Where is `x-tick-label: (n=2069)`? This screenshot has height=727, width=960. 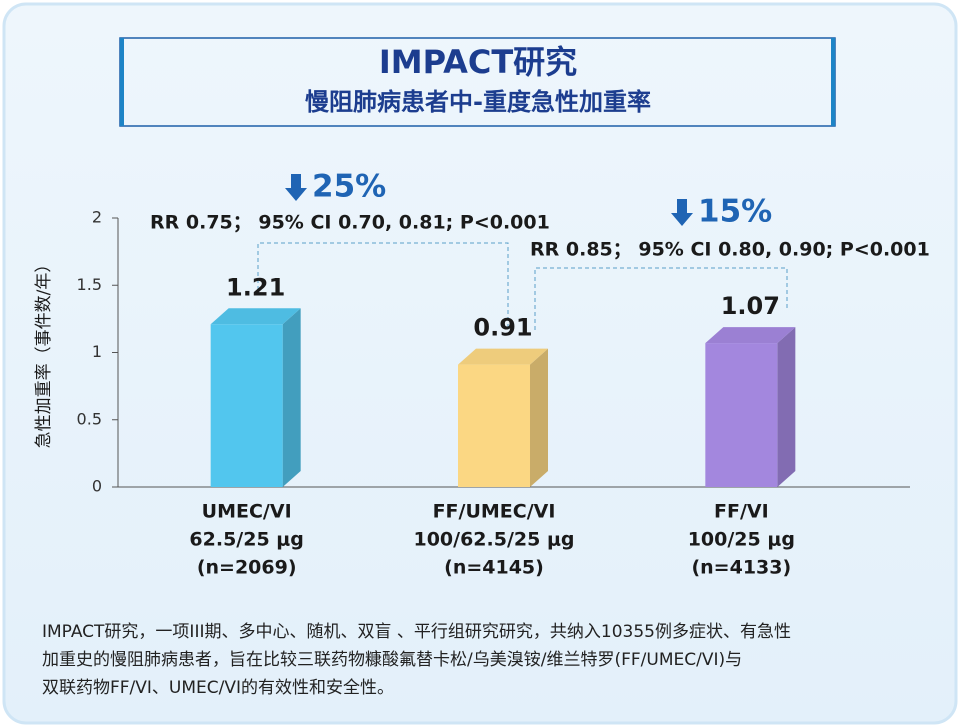
x-tick-label: (n=2069) is located at coordinates (247, 568).